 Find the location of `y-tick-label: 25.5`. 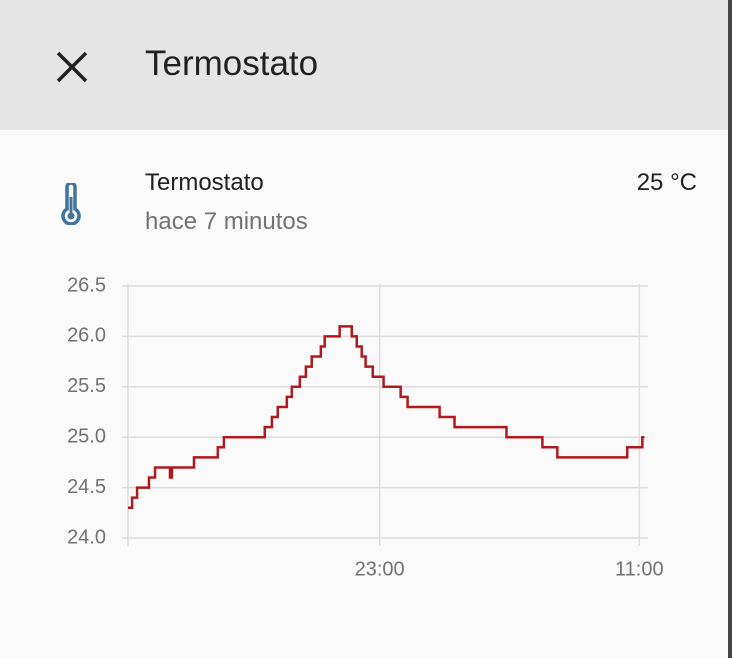

y-tick-label: 25.5 is located at coordinates (86, 386).